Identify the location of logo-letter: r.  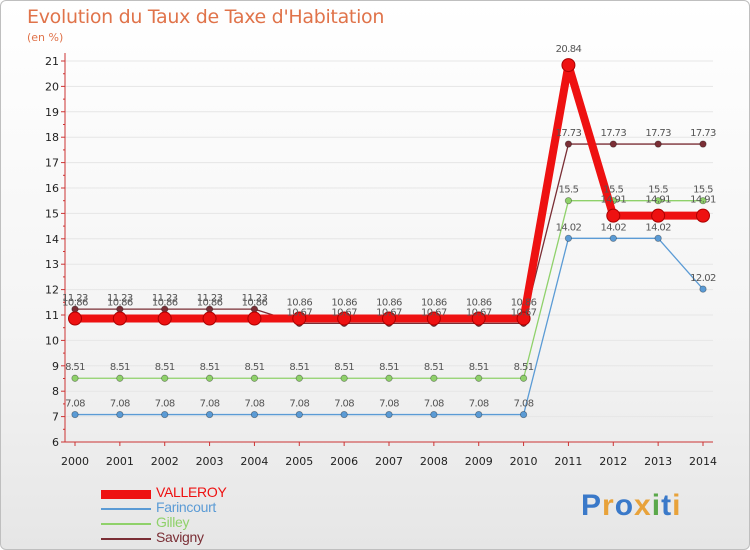
(608, 505).